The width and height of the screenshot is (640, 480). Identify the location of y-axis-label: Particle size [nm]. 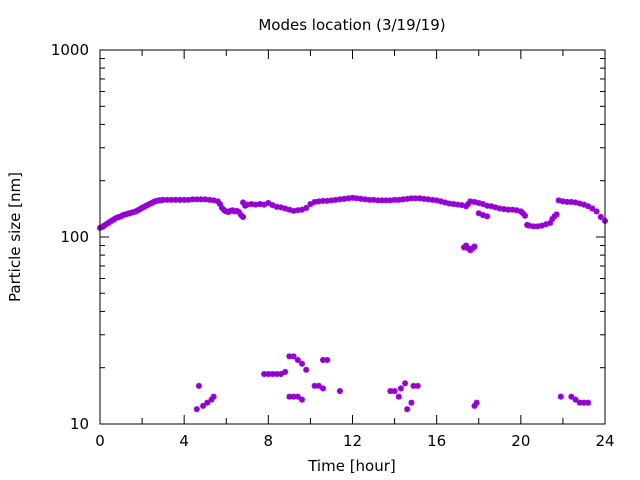
(15, 237).